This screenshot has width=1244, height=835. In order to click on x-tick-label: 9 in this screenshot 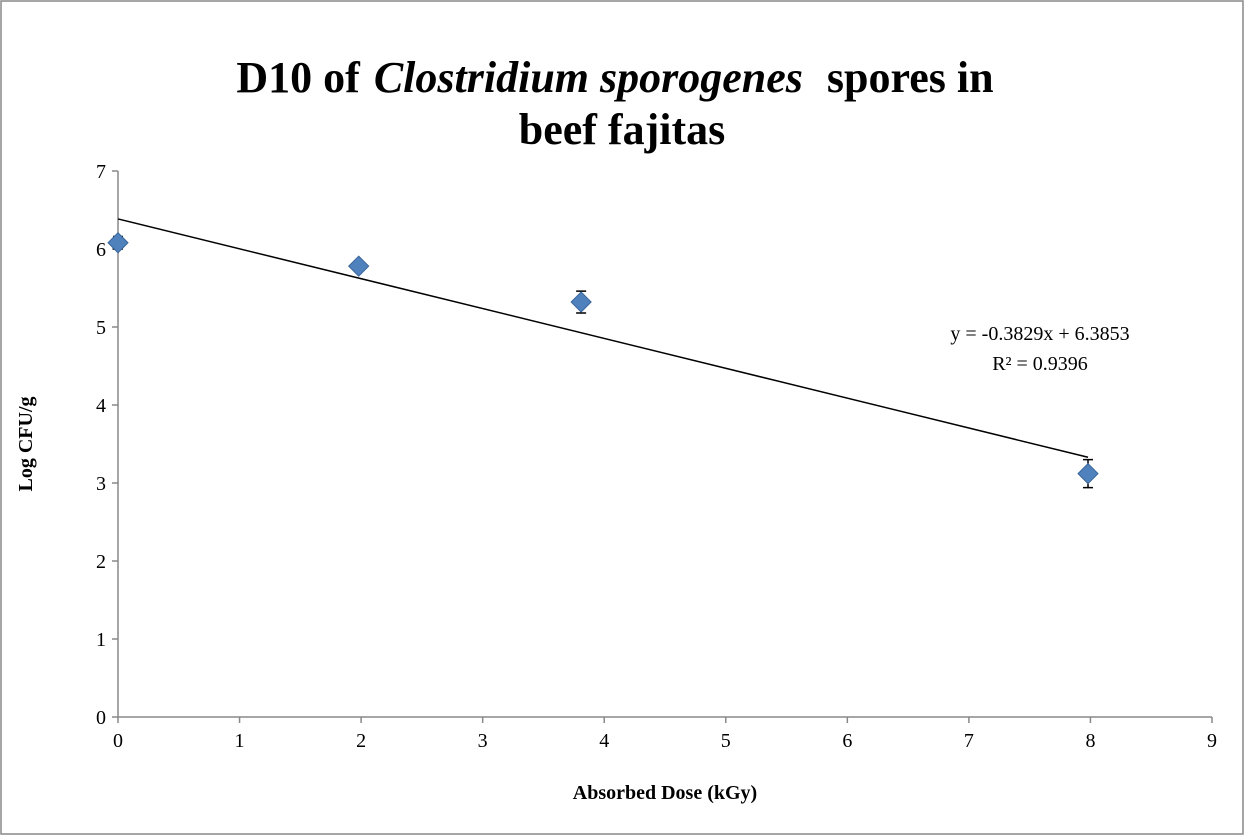, I will do `click(1212, 741)`.